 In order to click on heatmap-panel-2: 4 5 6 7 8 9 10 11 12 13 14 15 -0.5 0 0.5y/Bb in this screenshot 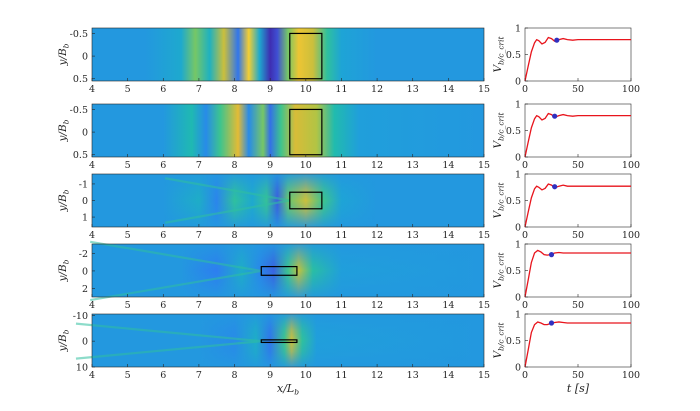, I will do `click(273, 137)`.